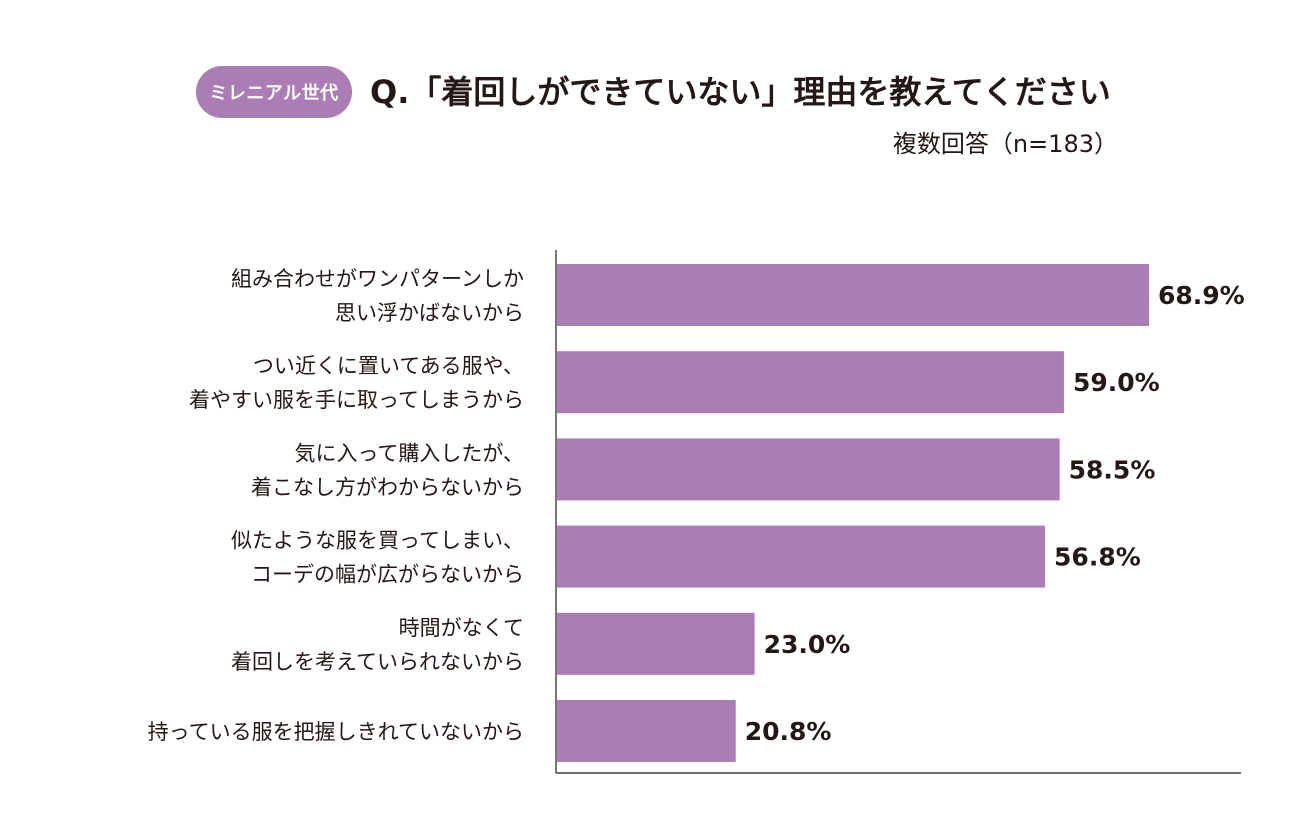  I want to click on value-label-3: 58.5%, so click(1112, 469).